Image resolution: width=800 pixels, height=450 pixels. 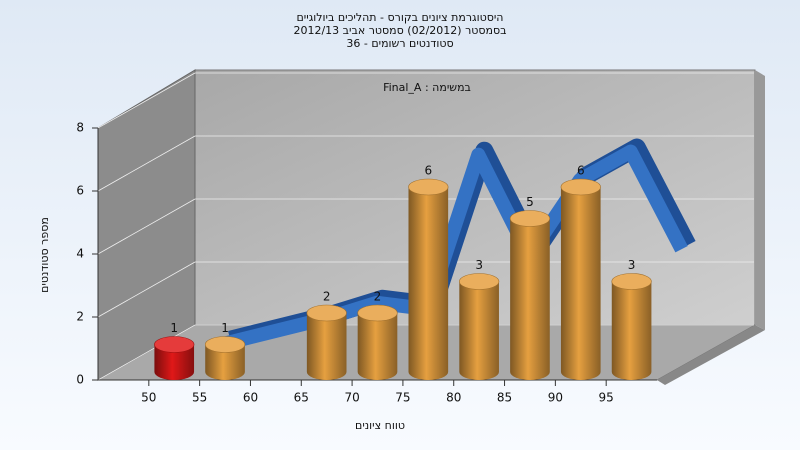 What do you see at coordinates (402, 398) in the screenshot?
I see `x-tick-label: 75` at bounding box center [402, 398].